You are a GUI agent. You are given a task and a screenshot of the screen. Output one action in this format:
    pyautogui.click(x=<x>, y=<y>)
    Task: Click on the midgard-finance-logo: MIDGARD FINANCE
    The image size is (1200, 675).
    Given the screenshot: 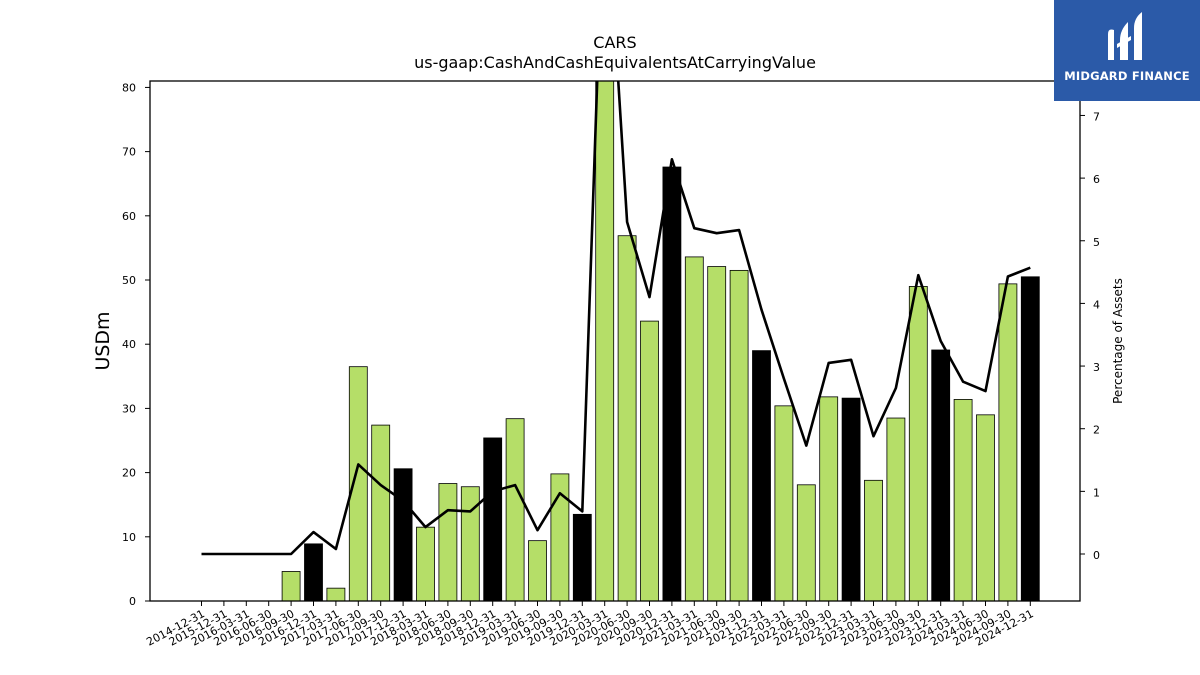 What is the action you would take?
    pyautogui.click(x=1127, y=50)
    